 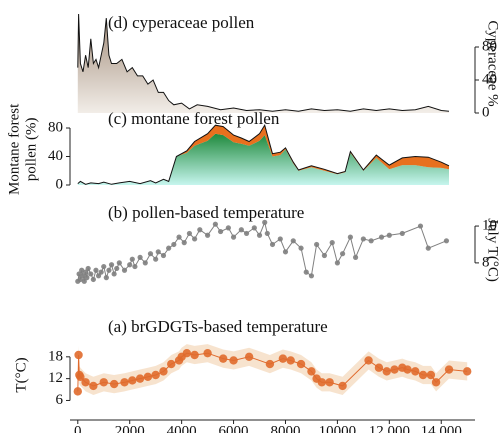 What do you see at coordinates (194, 118) in the screenshot?
I see `panel-title: (c) montane forest pollen` at bounding box center [194, 118].